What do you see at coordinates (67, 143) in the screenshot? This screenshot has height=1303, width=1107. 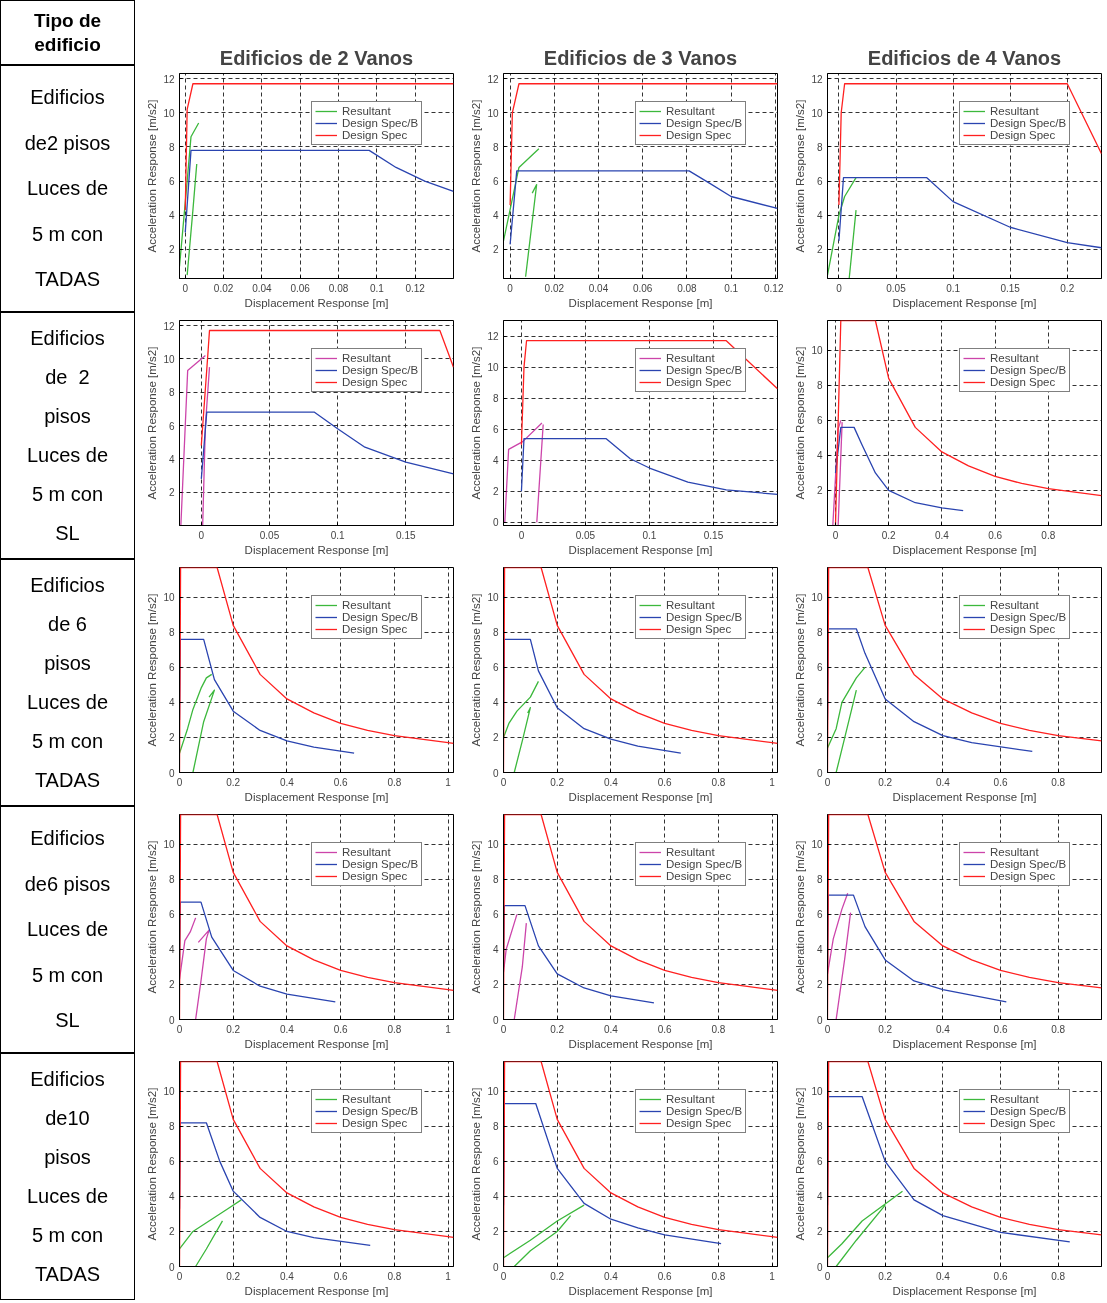 I see `text: de2 pisos` at bounding box center [67, 143].